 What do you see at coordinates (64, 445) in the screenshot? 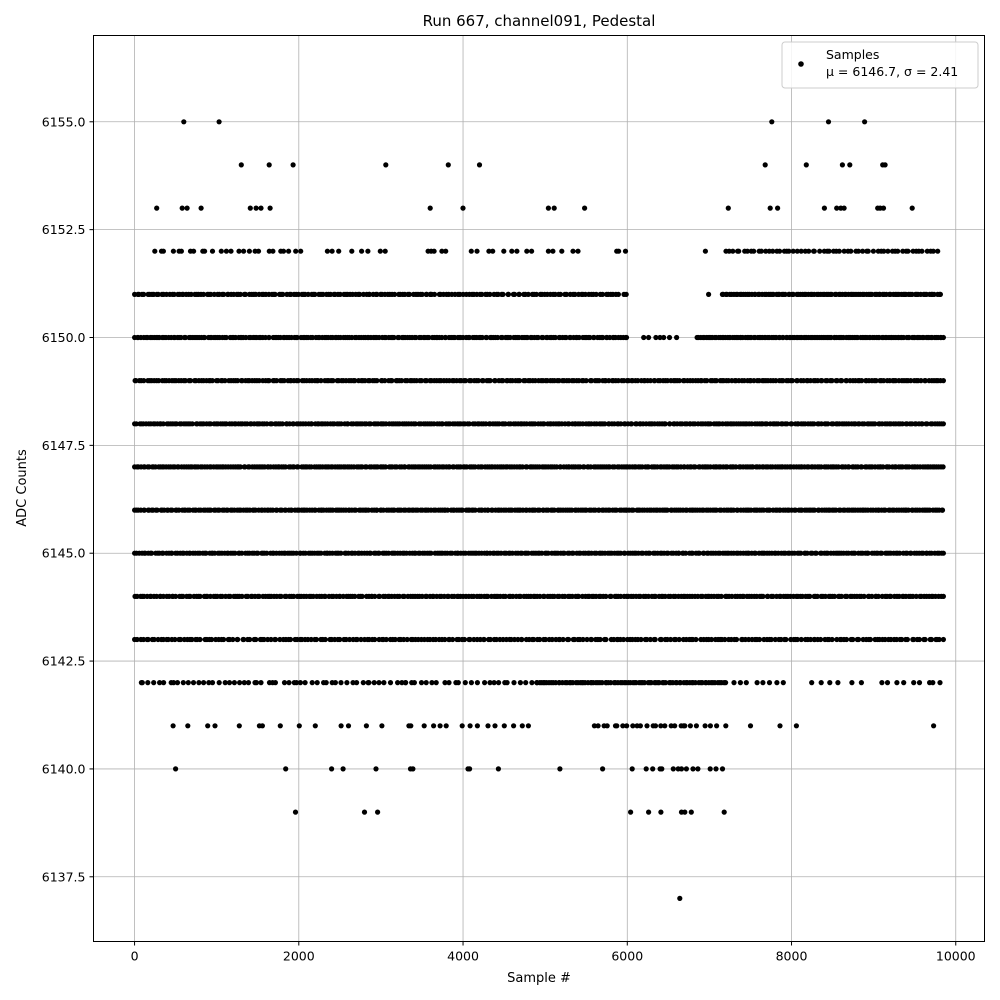
I see `y-tick-label: 6147.5` at bounding box center [64, 445].